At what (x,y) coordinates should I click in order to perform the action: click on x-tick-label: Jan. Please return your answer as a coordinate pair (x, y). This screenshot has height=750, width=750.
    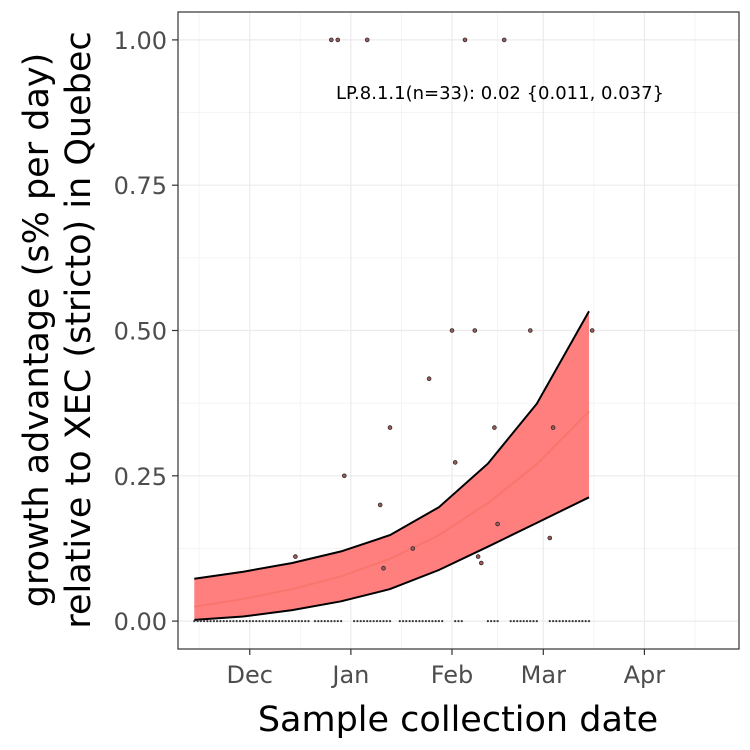
    Looking at the image, I should click on (349, 675).